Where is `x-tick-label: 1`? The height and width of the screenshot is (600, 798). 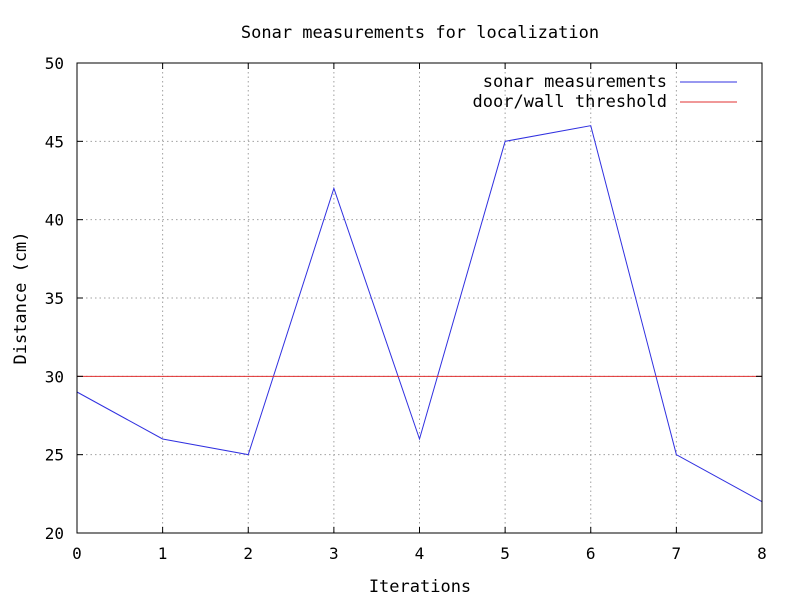 x-tick-label: 1 is located at coordinates (163, 553).